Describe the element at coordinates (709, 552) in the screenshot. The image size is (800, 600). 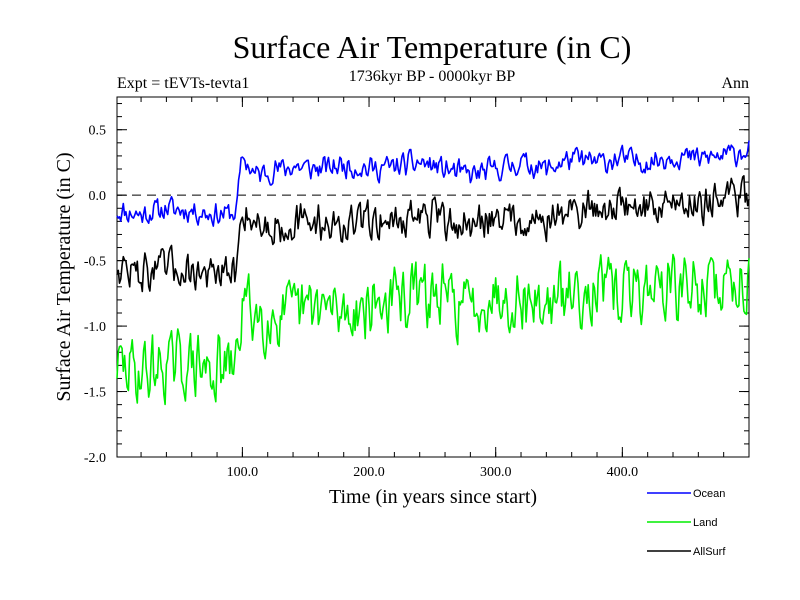
I see `legend-label-allsurf: AllSurf` at that location.